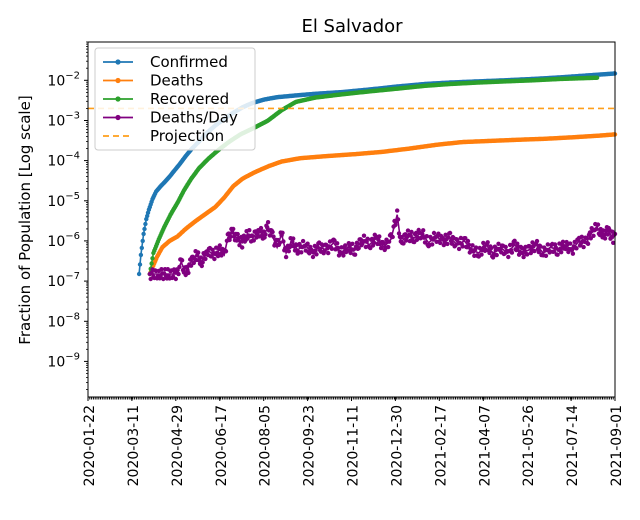  Describe the element at coordinates (266, 445) in the screenshot. I see `x-tick-label: 2020-08-05` at that location.